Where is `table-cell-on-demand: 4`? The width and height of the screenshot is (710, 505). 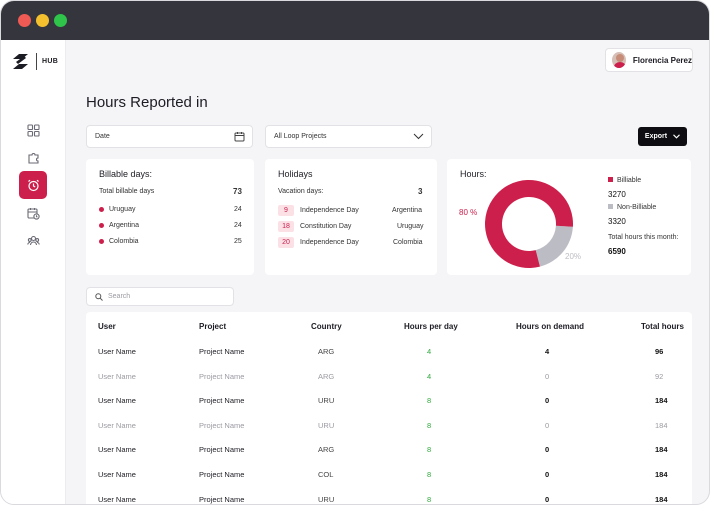 table-cell-on-demand: 4 is located at coordinates (547, 351).